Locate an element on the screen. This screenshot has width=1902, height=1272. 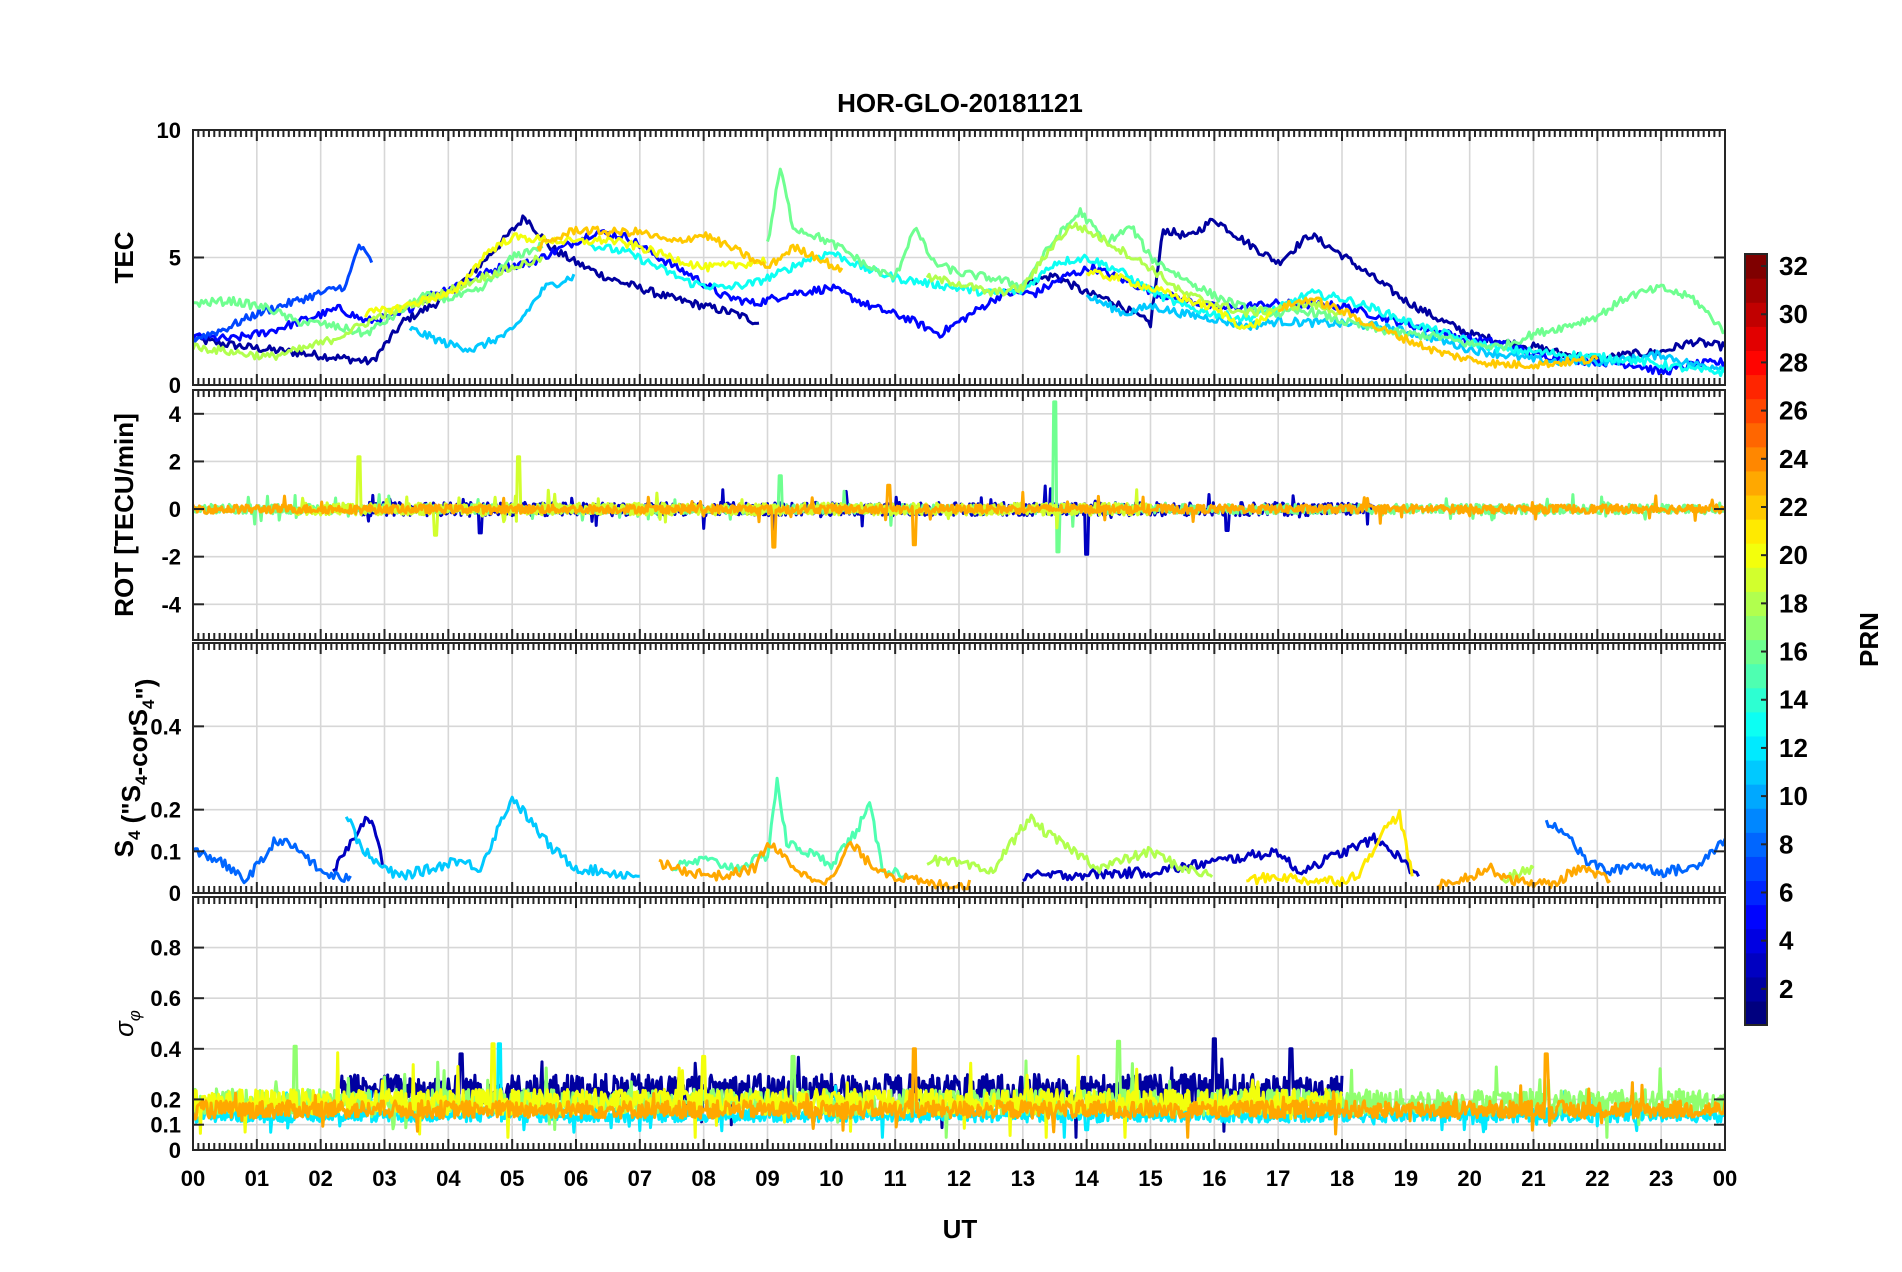
colorbar-tick-label: 16 is located at coordinates (1793, 652).